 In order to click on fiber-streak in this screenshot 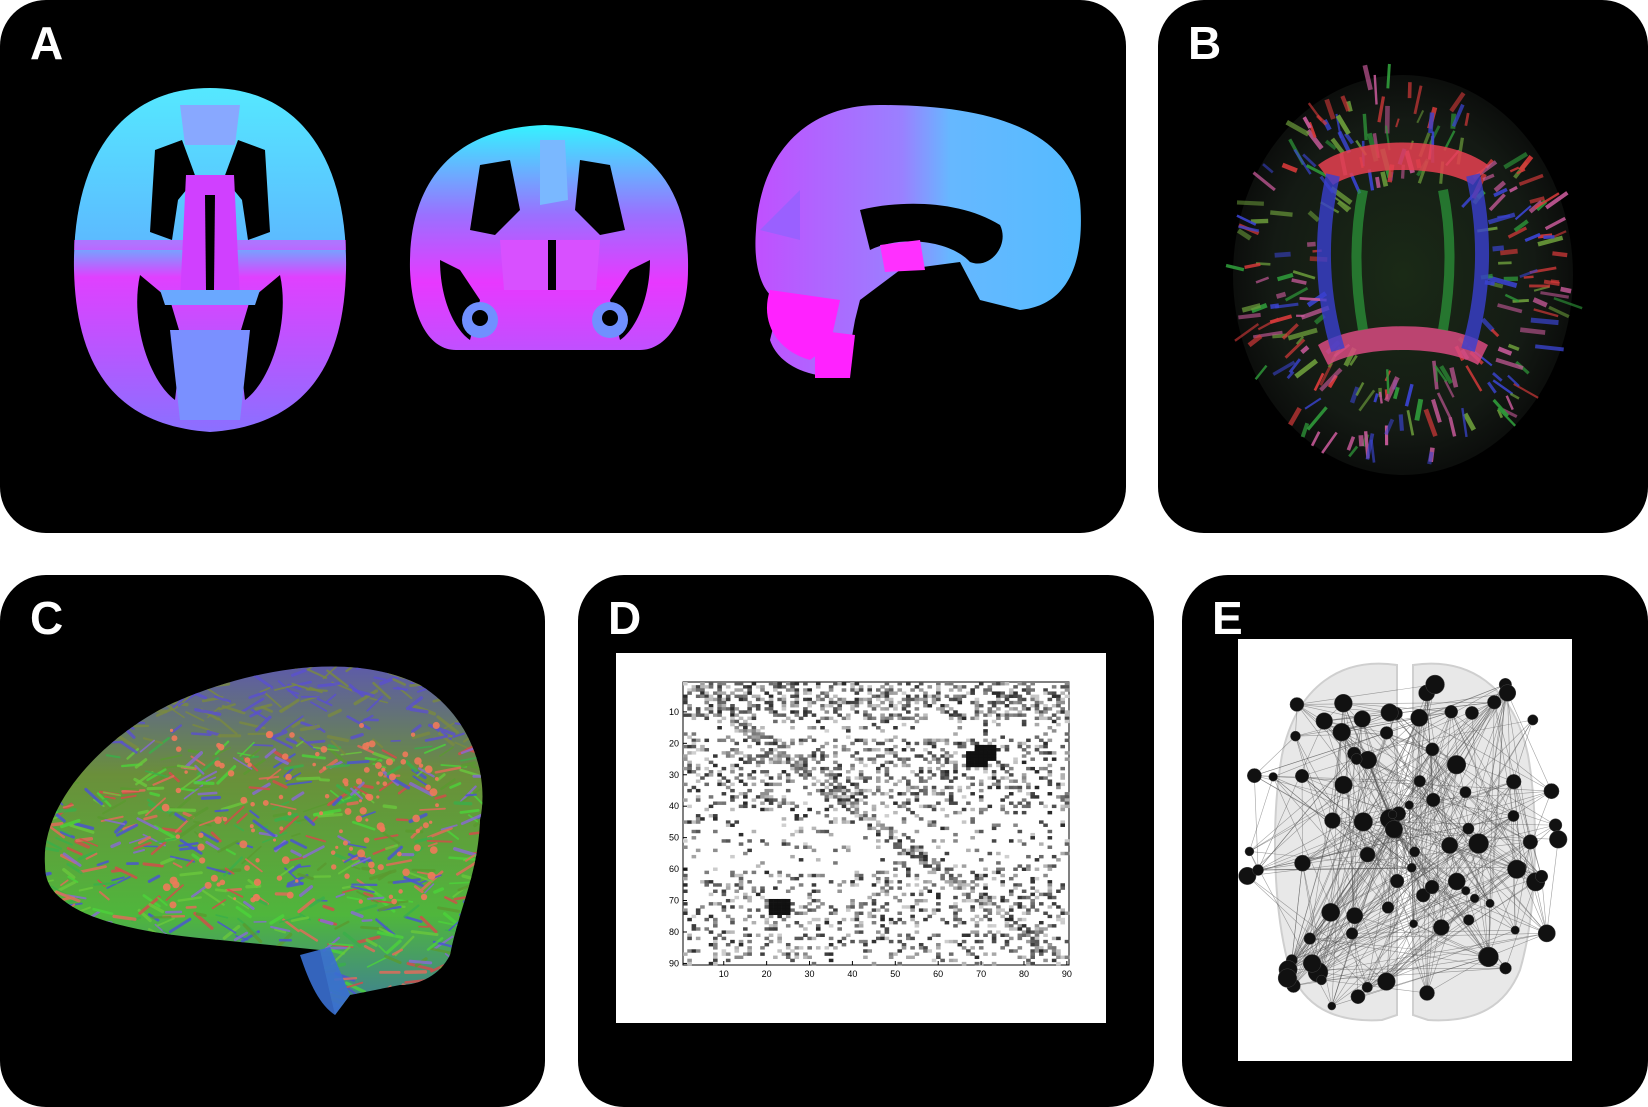, I will do `click(1262, 280)`.